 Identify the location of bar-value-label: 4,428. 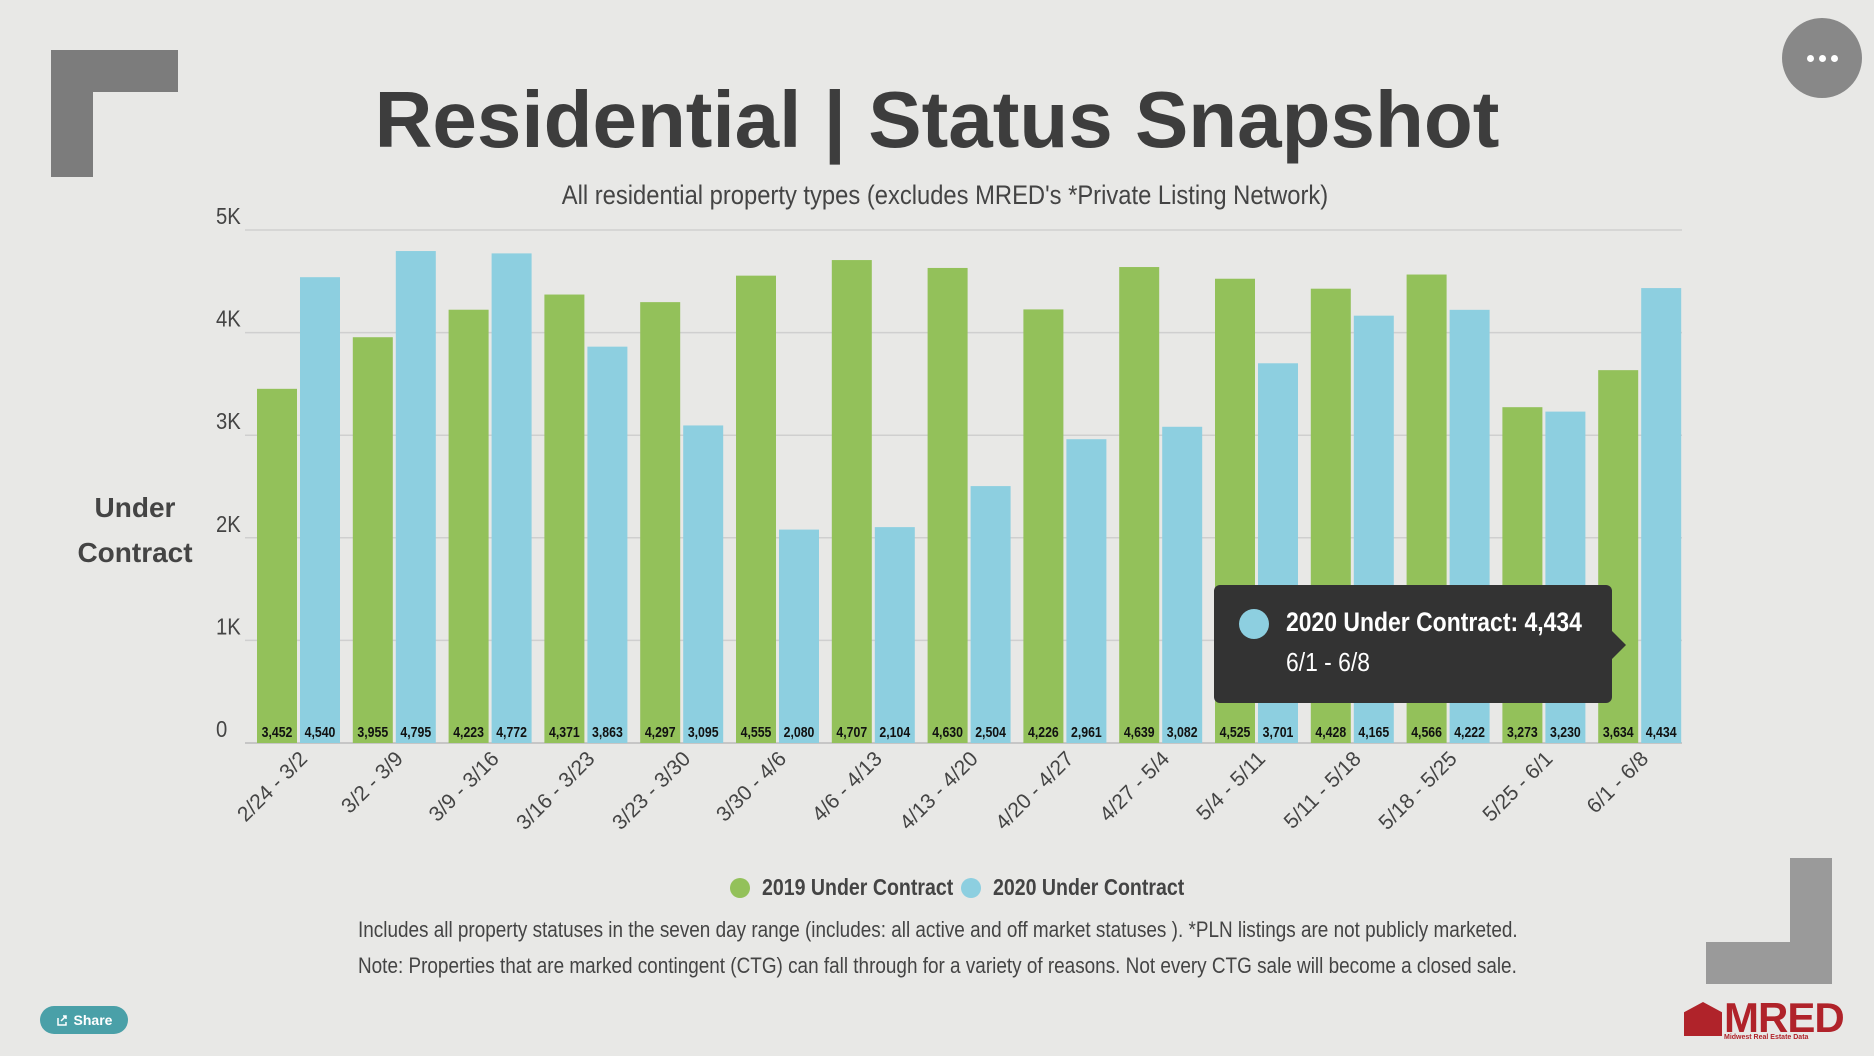
(1330, 732).